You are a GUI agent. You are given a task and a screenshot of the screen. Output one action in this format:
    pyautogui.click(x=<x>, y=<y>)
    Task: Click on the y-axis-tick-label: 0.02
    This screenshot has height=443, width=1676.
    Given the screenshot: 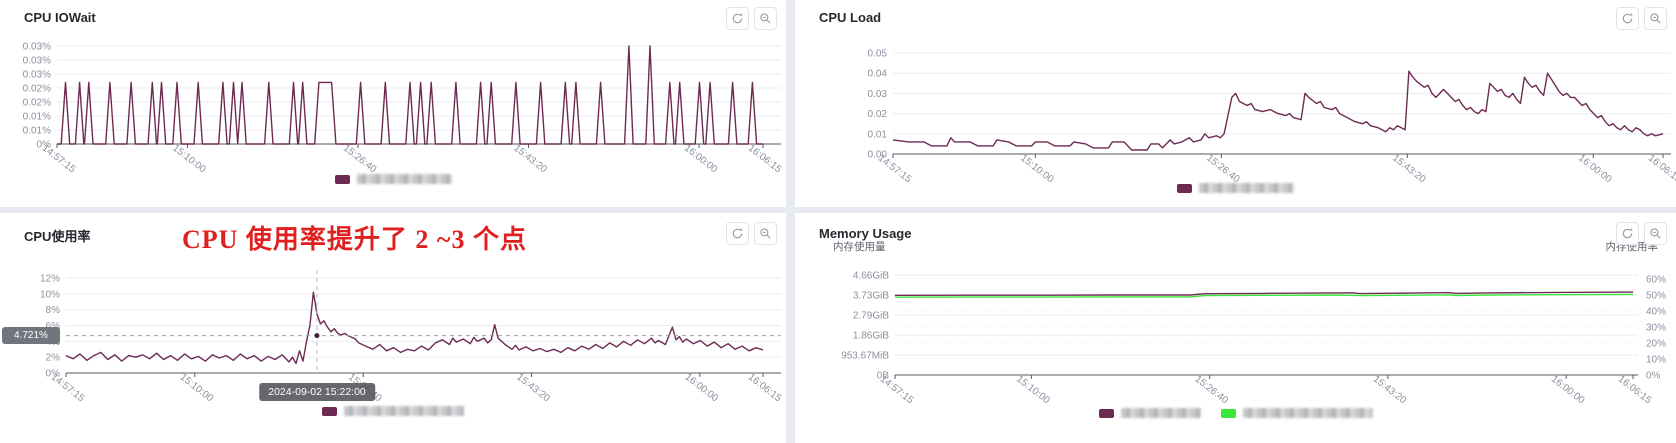 What is the action you would take?
    pyautogui.click(x=878, y=114)
    